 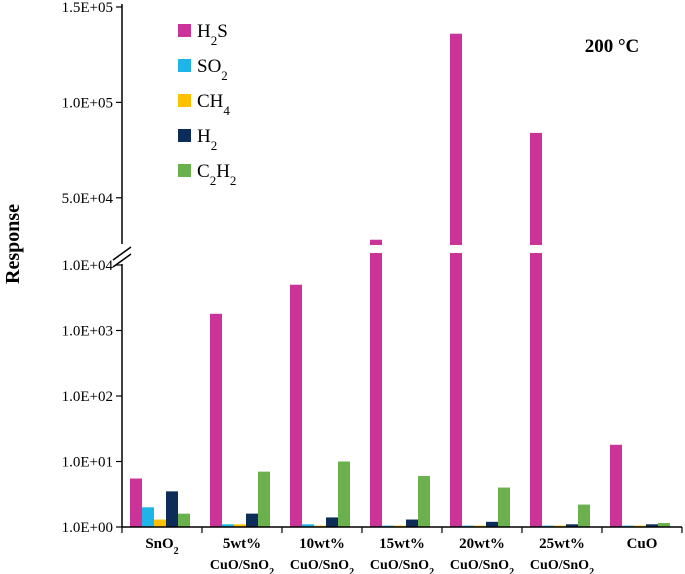 What do you see at coordinates (88, 266) in the screenshot?
I see `y-tick-label: 1.0E+04` at bounding box center [88, 266].